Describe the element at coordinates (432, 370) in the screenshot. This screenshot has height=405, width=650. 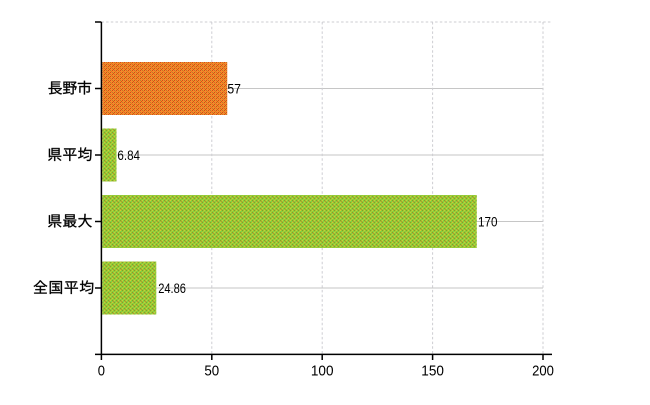
I see `svg-text: 150` at that location.